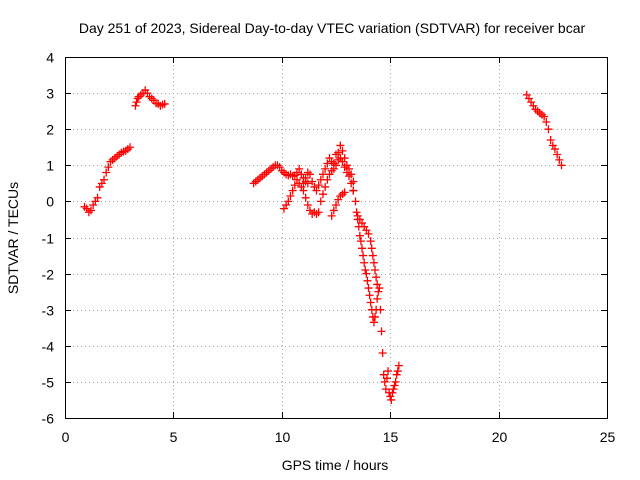 The height and width of the screenshot is (480, 640). Describe the element at coordinates (50, 94) in the screenshot. I see `y-tick-label: 3` at that location.